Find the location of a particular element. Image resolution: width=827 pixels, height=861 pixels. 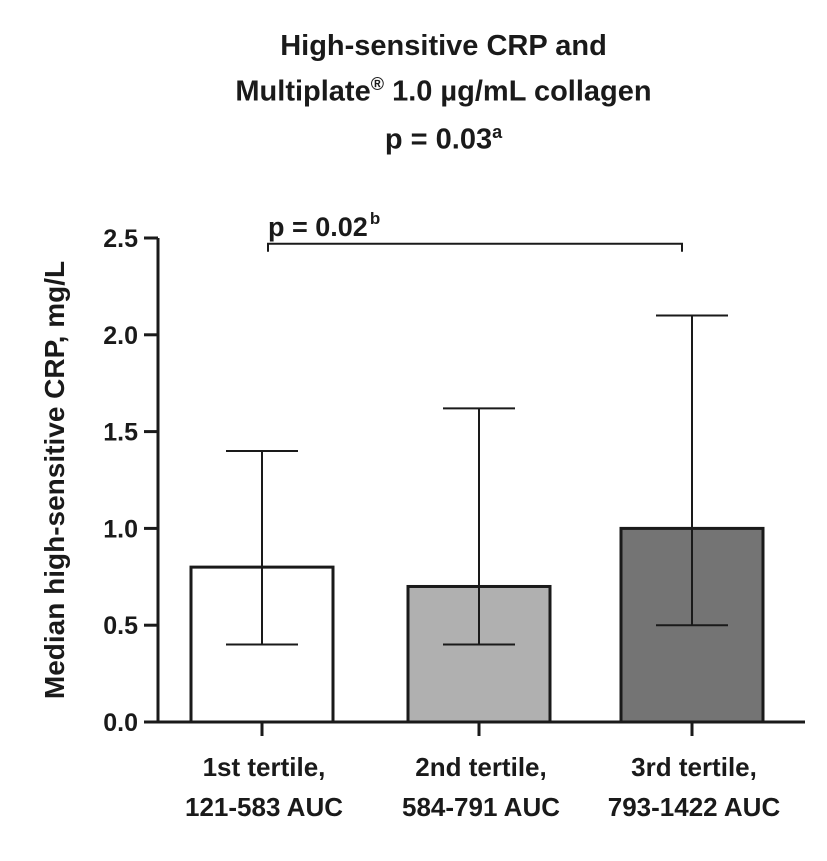

y-tick-label-1: 0.5 is located at coordinates (120, 626).